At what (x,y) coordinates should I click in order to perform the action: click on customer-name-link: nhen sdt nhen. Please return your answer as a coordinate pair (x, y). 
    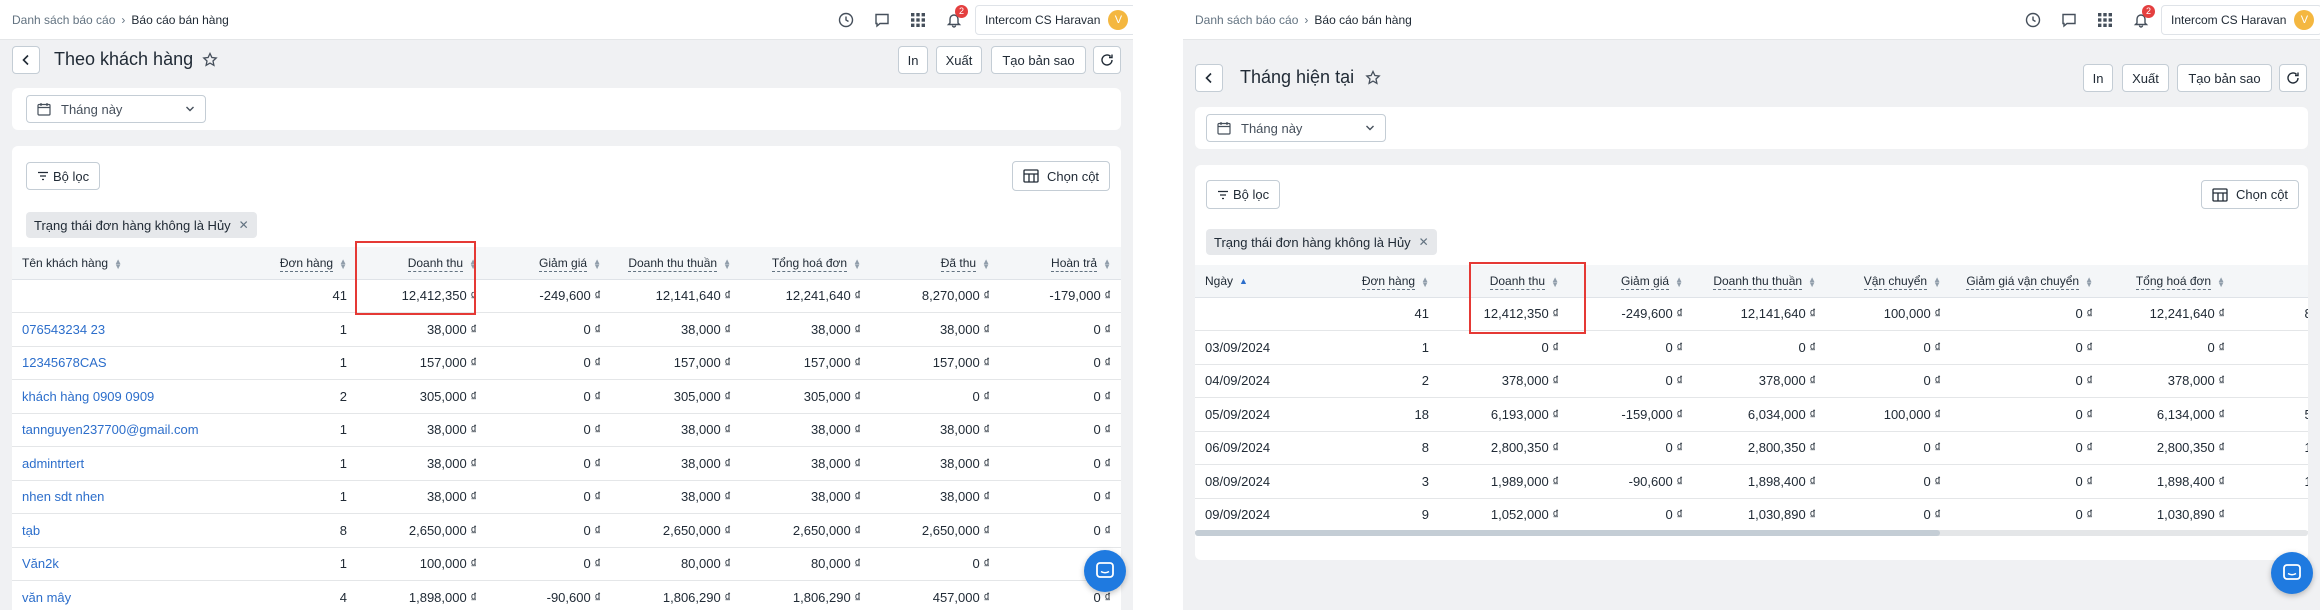
    Looking at the image, I should click on (122, 497).